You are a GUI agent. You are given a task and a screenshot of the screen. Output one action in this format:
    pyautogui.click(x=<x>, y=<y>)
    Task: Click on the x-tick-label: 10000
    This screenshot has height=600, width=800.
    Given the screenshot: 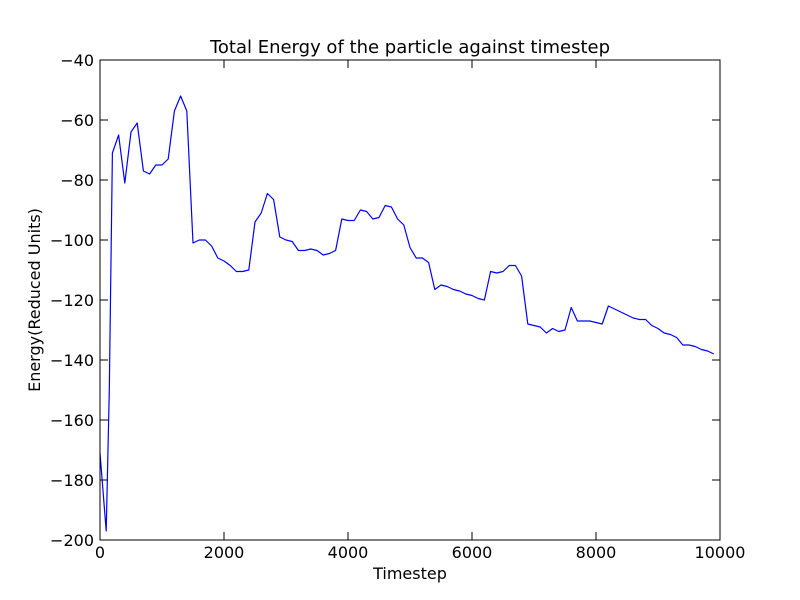 What is the action you would take?
    pyautogui.click(x=720, y=552)
    